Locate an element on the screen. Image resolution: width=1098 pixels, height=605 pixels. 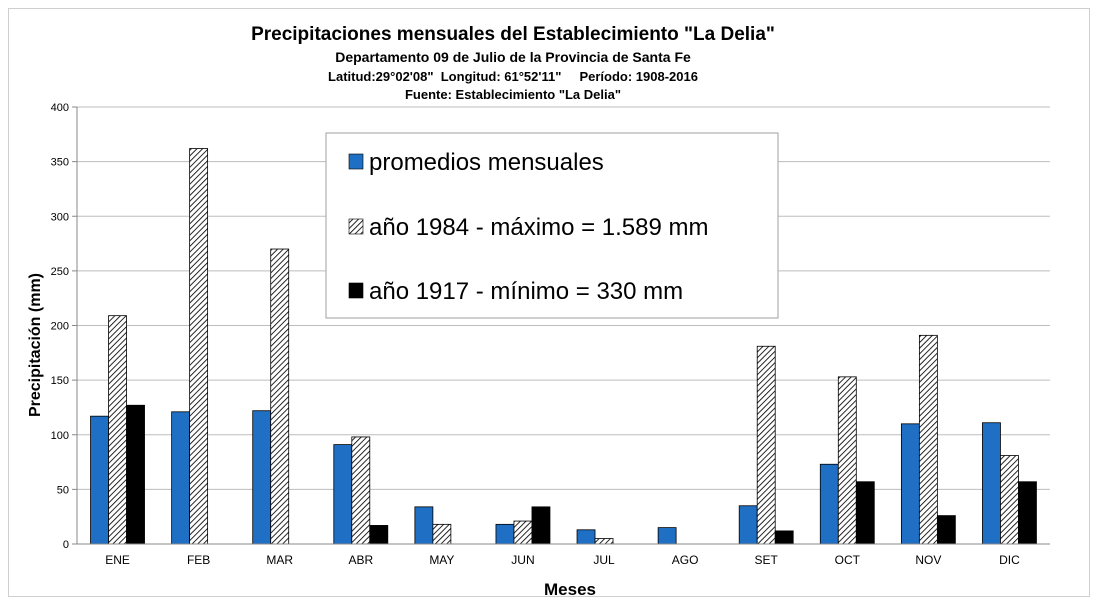
x-tick-label: JUN is located at coordinates (522, 560).